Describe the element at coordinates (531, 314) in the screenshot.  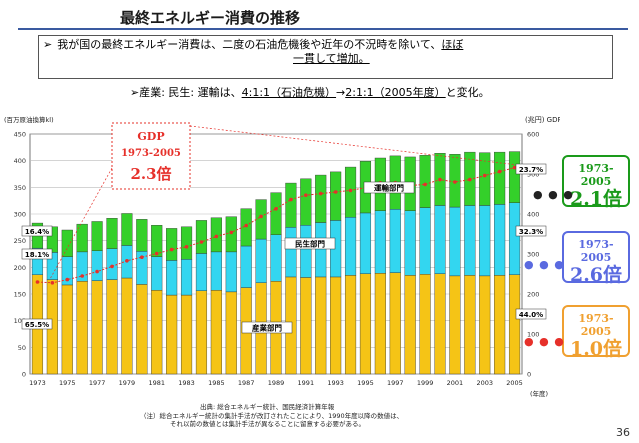
I see `share-2005-industry-box` at that location.